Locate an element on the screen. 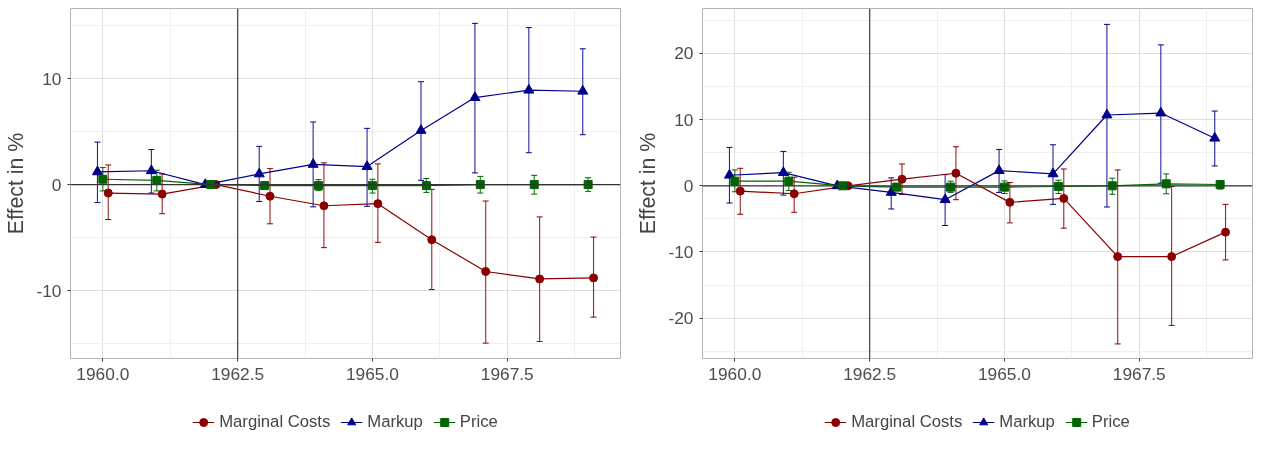 This screenshot has height=472, width=1283. y-tick-label: -20 is located at coordinates (681, 318).